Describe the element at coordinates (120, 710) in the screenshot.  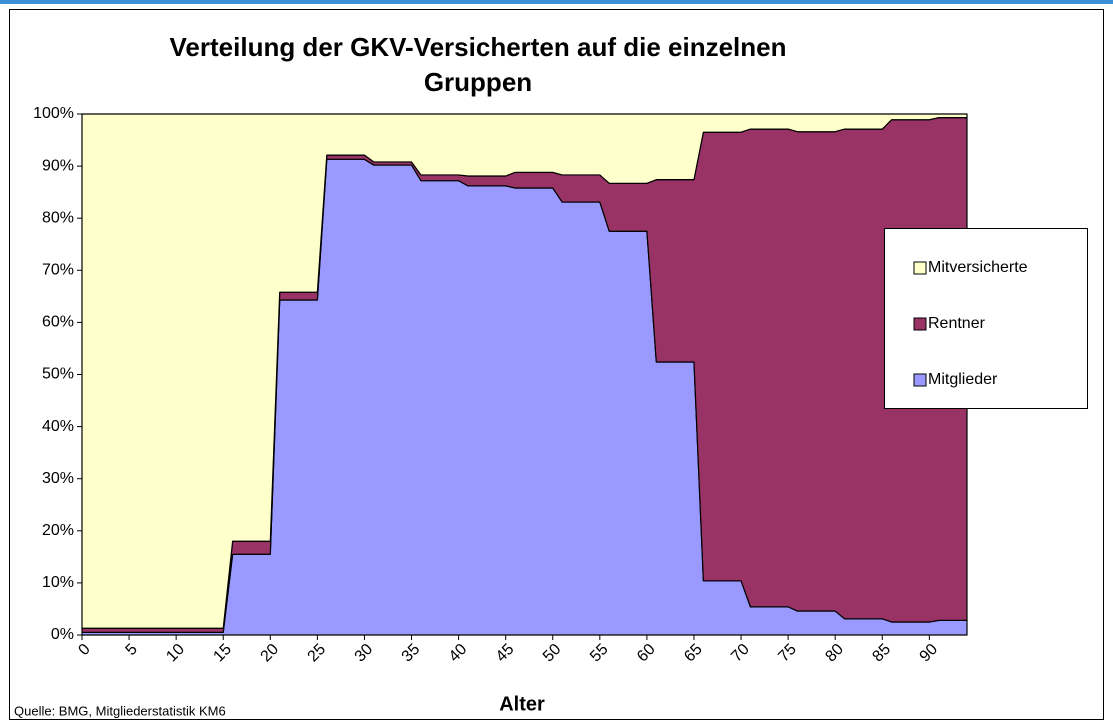
I see `source-note: Quelle: BMG, Mitgliederstatistik KM6` at that location.